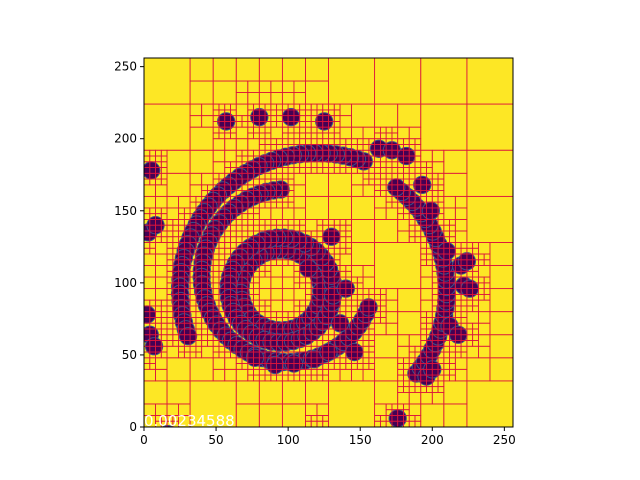 Image resolution: width=640 pixels, height=480 pixels. Describe the element at coordinates (125, 139) in the screenshot. I see `y-tick-label: 200` at that location.